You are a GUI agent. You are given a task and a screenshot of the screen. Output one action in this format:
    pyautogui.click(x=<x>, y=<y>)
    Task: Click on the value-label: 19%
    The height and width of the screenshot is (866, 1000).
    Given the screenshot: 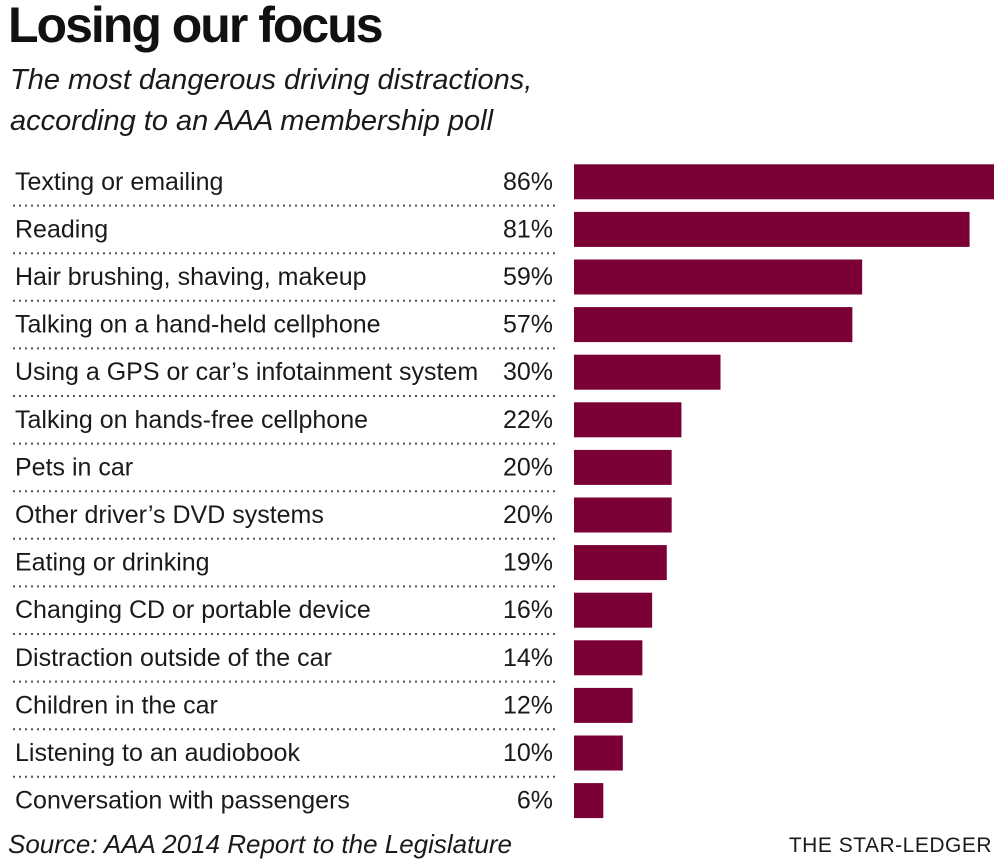 What is the action you would take?
    pyautogui.click(x=528, y=563)
    